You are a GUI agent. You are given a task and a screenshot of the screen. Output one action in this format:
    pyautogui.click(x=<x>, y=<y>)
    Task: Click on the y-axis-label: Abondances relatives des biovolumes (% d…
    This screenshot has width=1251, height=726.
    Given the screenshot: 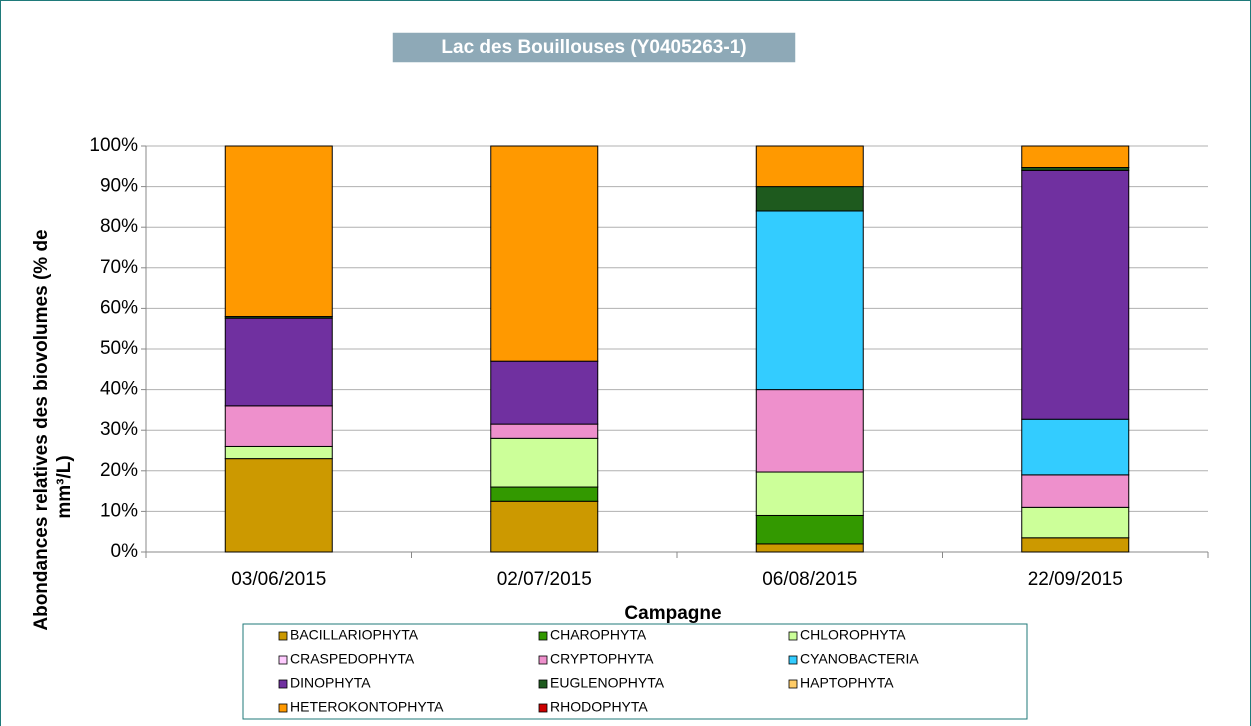 What is the action you would take?
    pyautogui.click(x=41, y=429)
    